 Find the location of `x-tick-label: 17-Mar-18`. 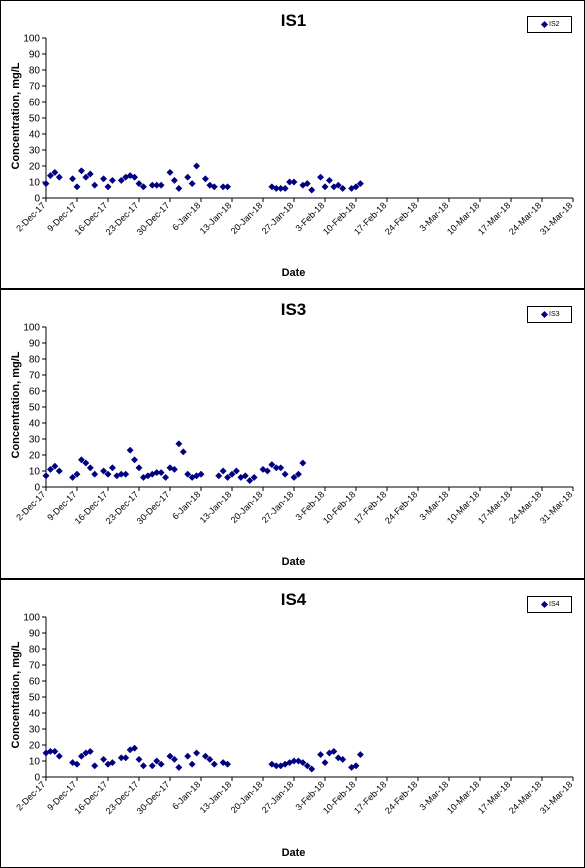

x-tick-label: 17-Mar-18 is located at coordinates (494, 797).